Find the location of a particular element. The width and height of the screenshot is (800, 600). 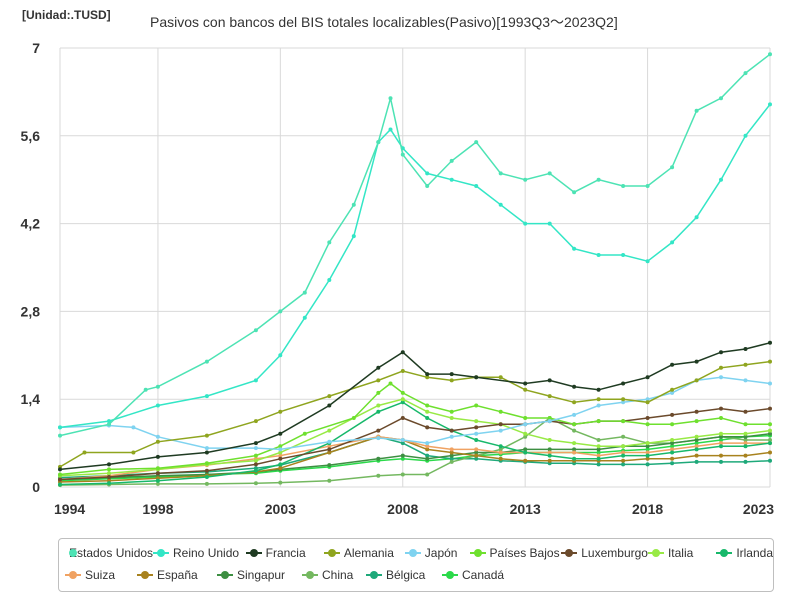

legend-item: China is located at coordinates (334, 575).